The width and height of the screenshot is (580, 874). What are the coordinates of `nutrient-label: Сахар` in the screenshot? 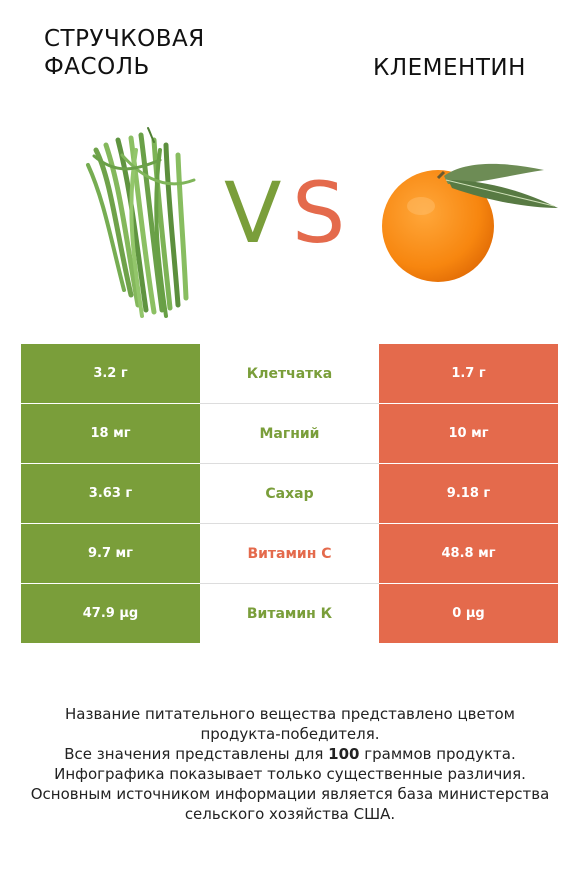 It's located at (289, 493).